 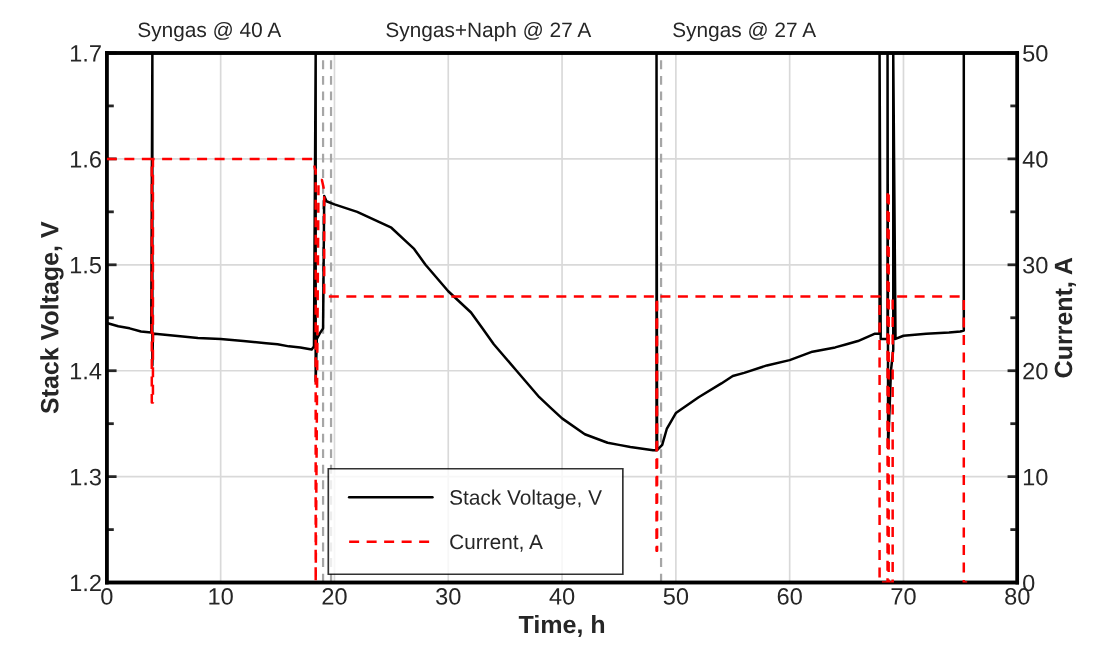 I want to click on x-tick-label: 40, so click(x=562, y=596).